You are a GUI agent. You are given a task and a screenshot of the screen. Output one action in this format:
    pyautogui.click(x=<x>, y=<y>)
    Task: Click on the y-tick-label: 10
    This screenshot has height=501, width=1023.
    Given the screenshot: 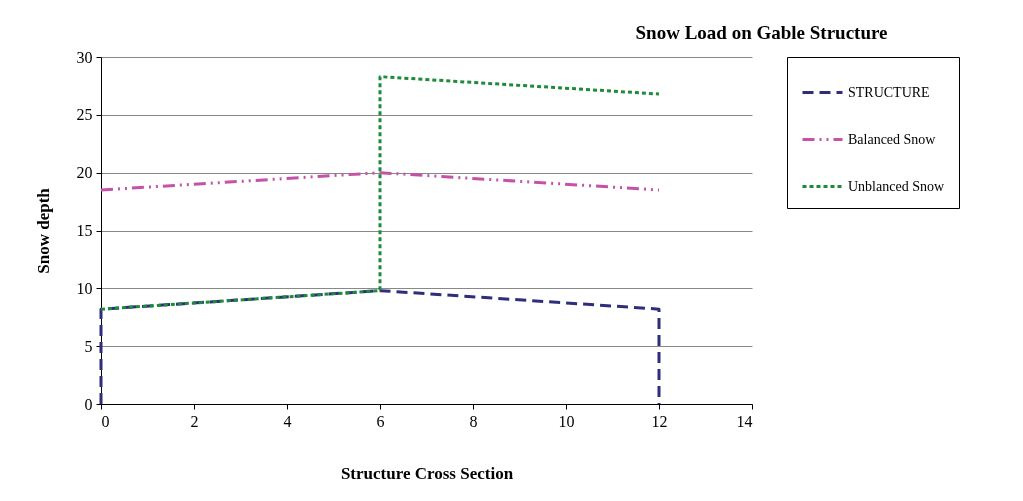 What is the action you would take?
    pyautogui.click(x=84, y=288)
    